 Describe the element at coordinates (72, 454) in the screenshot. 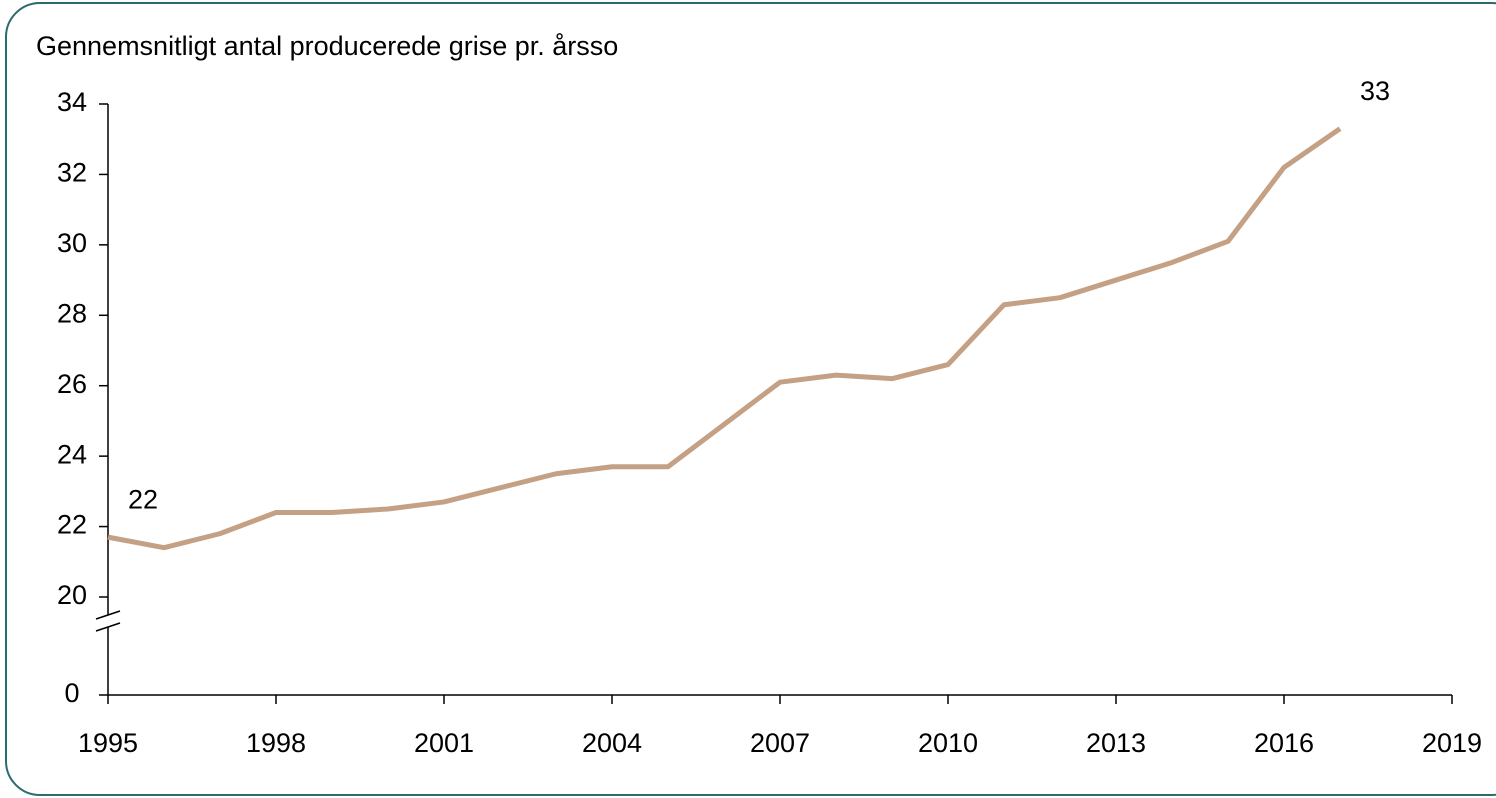

I see `y-tick-label: 24` at that location.